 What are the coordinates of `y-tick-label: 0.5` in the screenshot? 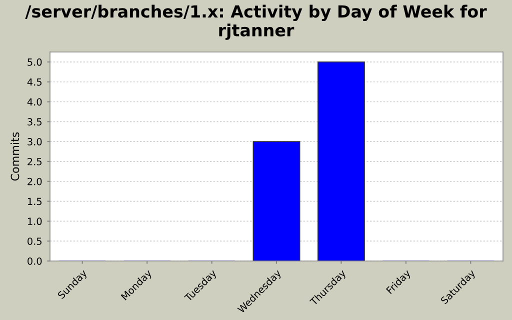 It's located at (35, 241).